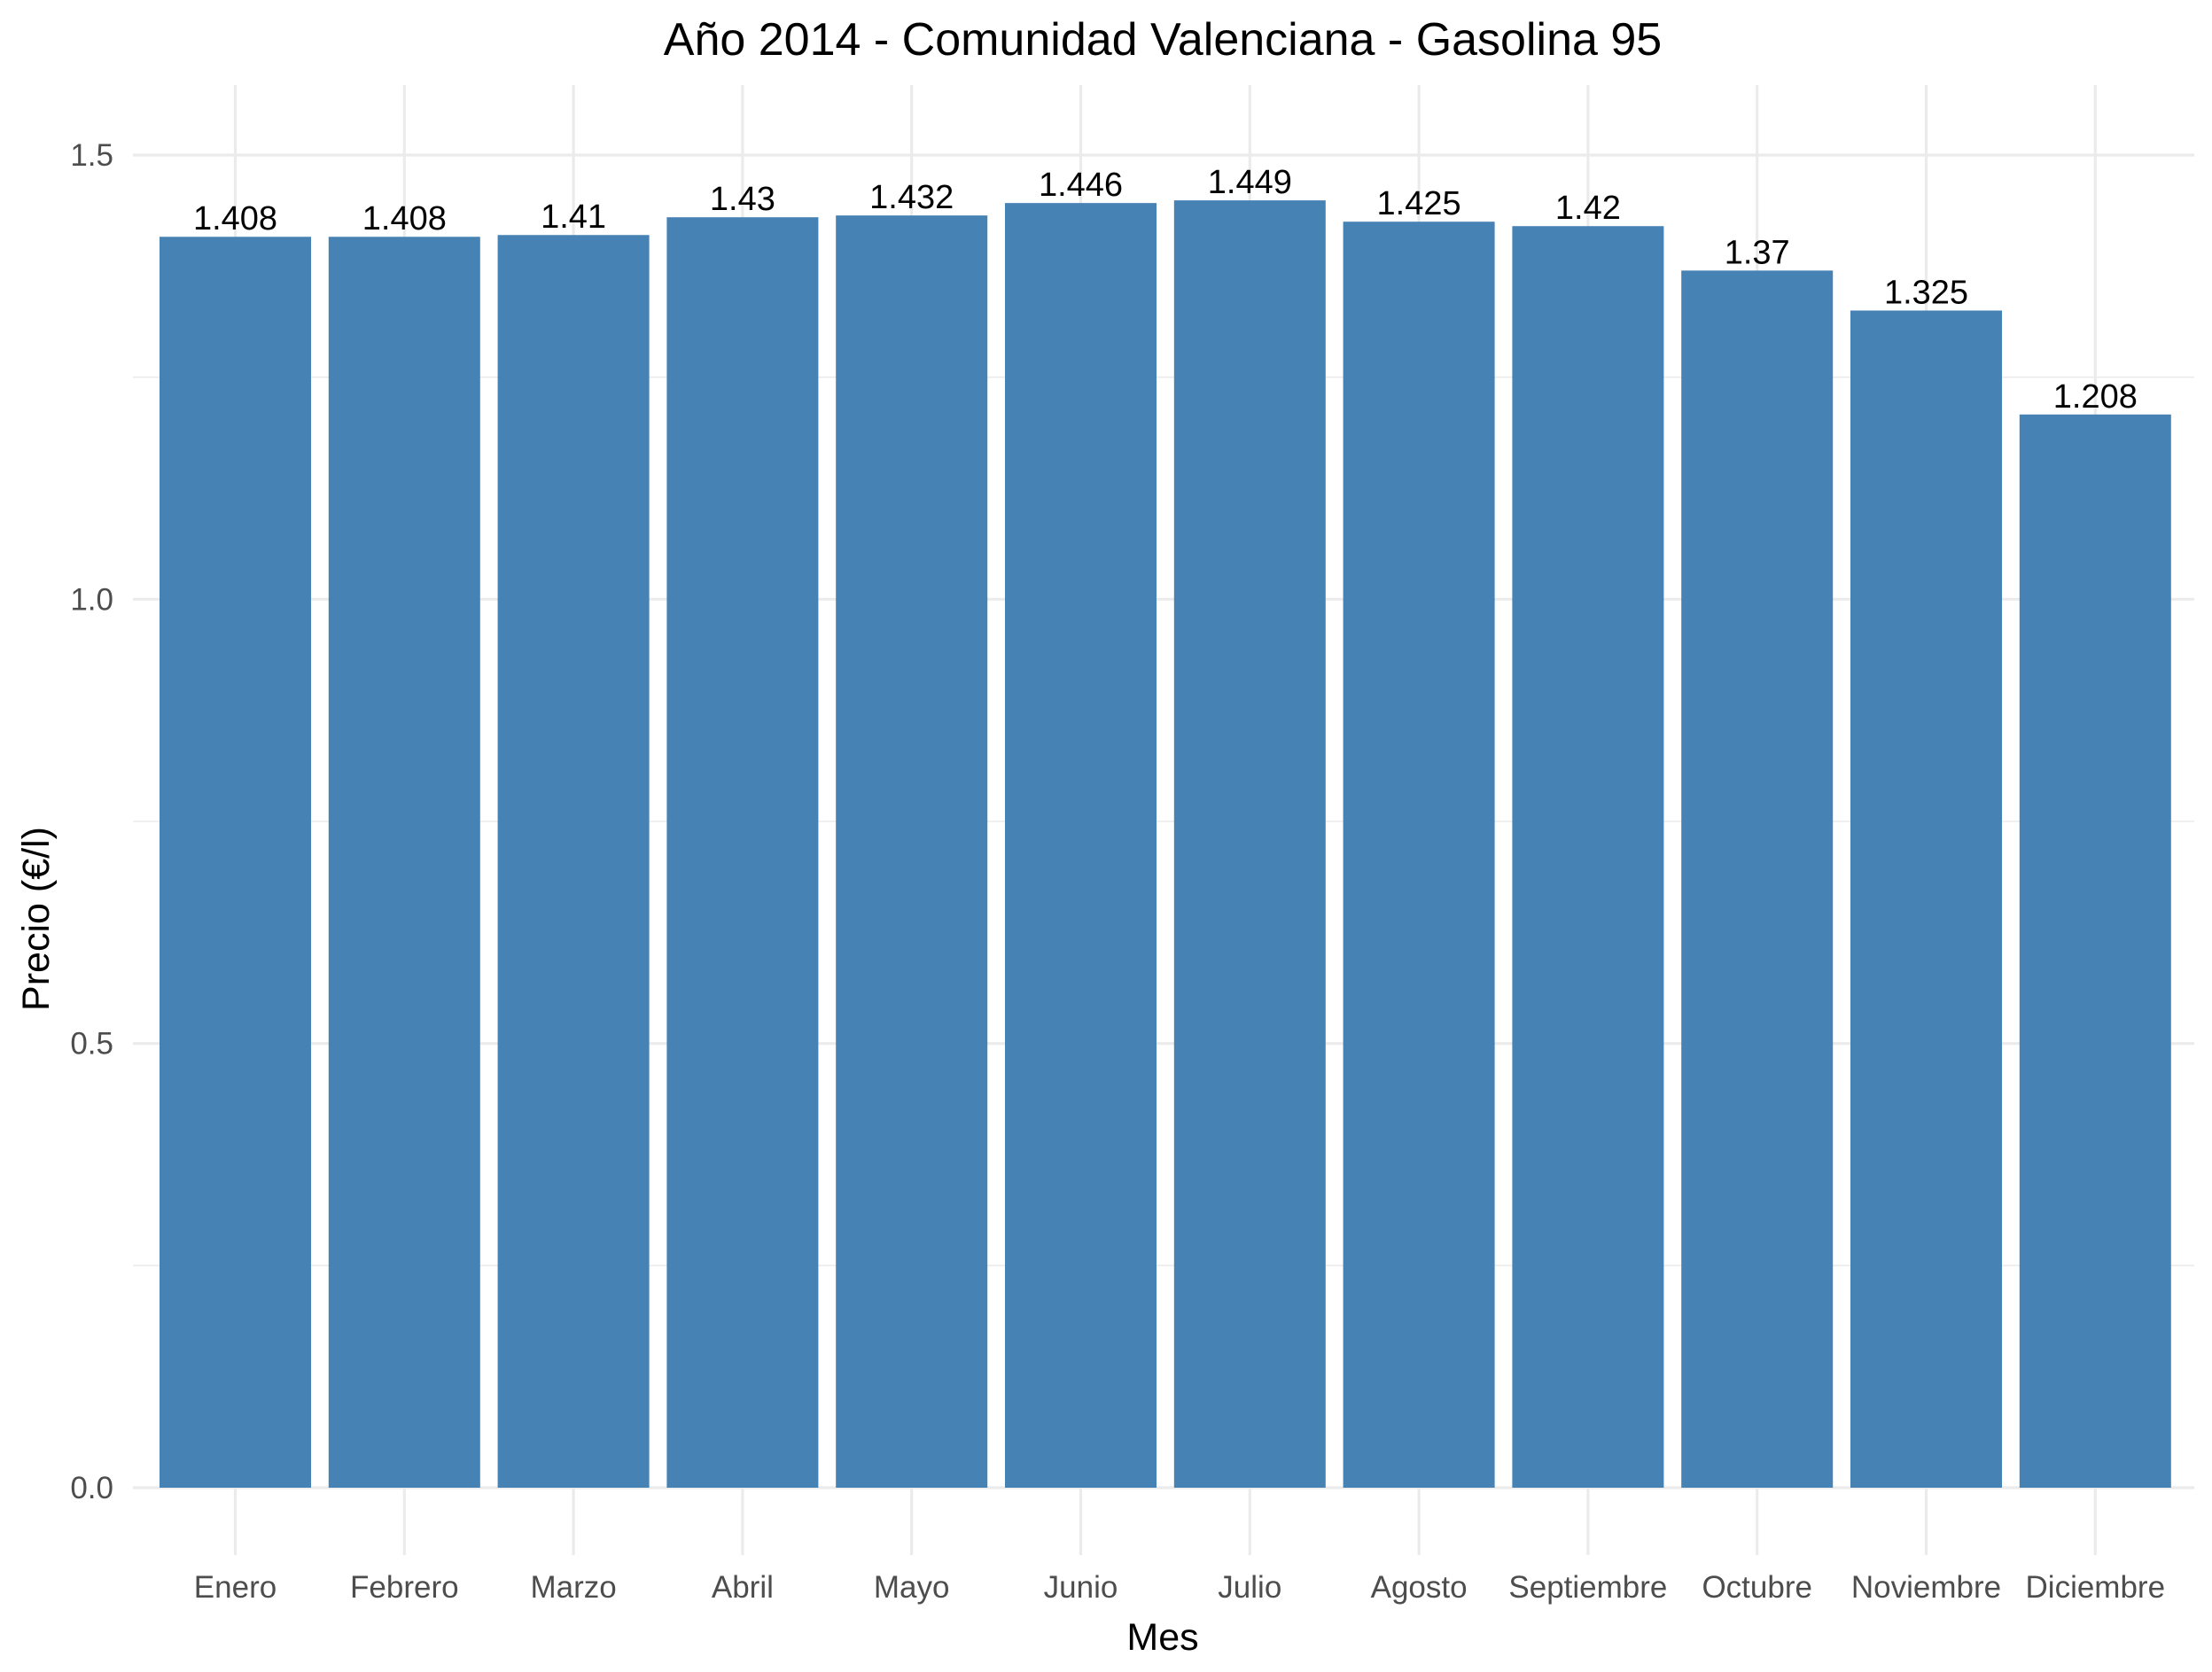  Describe the element at coordinates (2096, 1588) in the screenshot. I see `x-tick-label: Diciembre` at that location.